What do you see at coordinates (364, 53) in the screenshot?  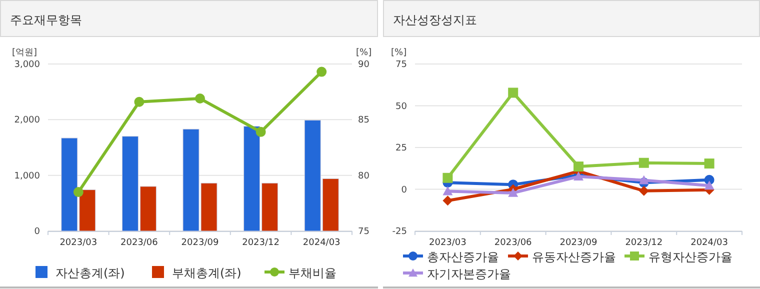 I see `y2-axis-title: [%]` at bounding box center [364, 53].